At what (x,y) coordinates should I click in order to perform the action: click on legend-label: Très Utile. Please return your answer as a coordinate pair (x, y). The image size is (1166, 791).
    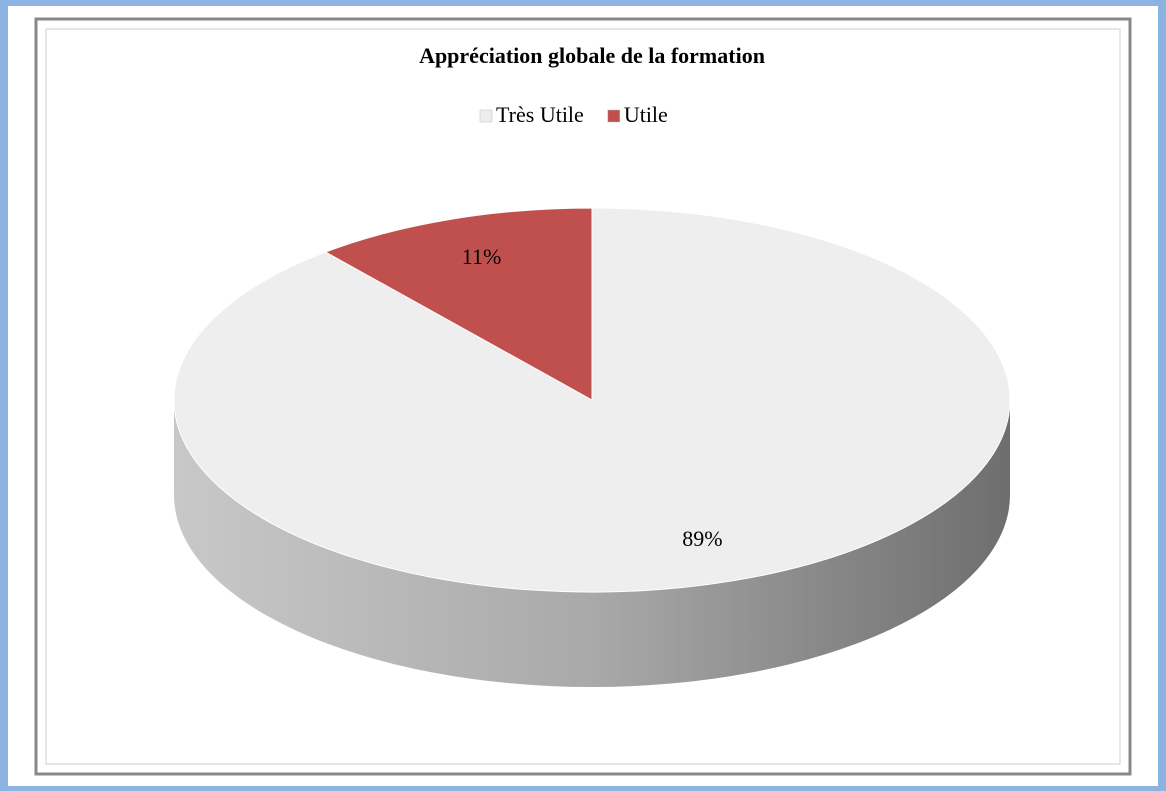
    Looking at the image, I should click on (540, 114).